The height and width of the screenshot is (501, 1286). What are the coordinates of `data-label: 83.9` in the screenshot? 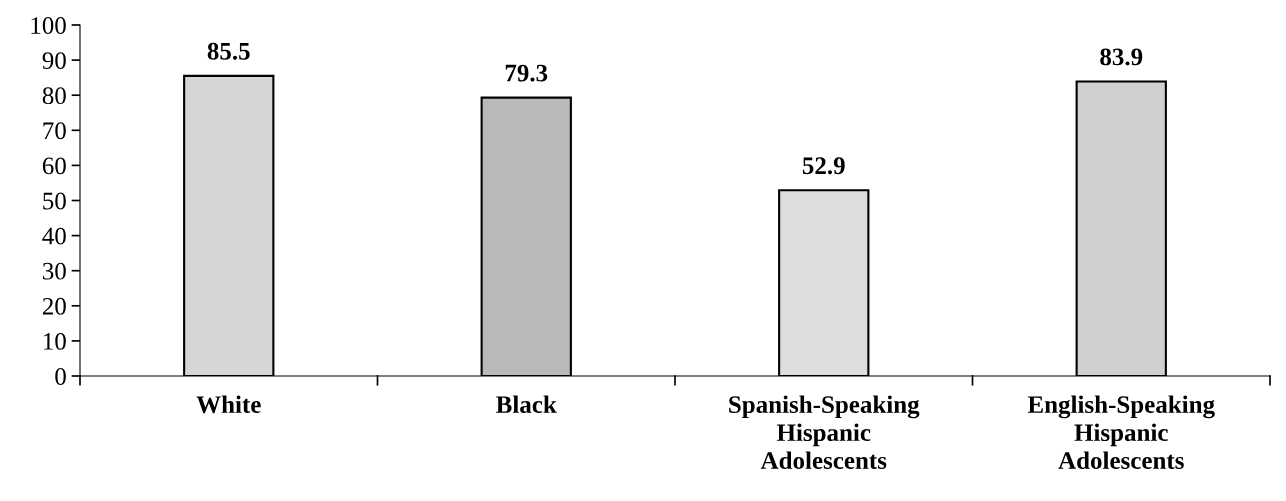 It's located at (1121, 57).